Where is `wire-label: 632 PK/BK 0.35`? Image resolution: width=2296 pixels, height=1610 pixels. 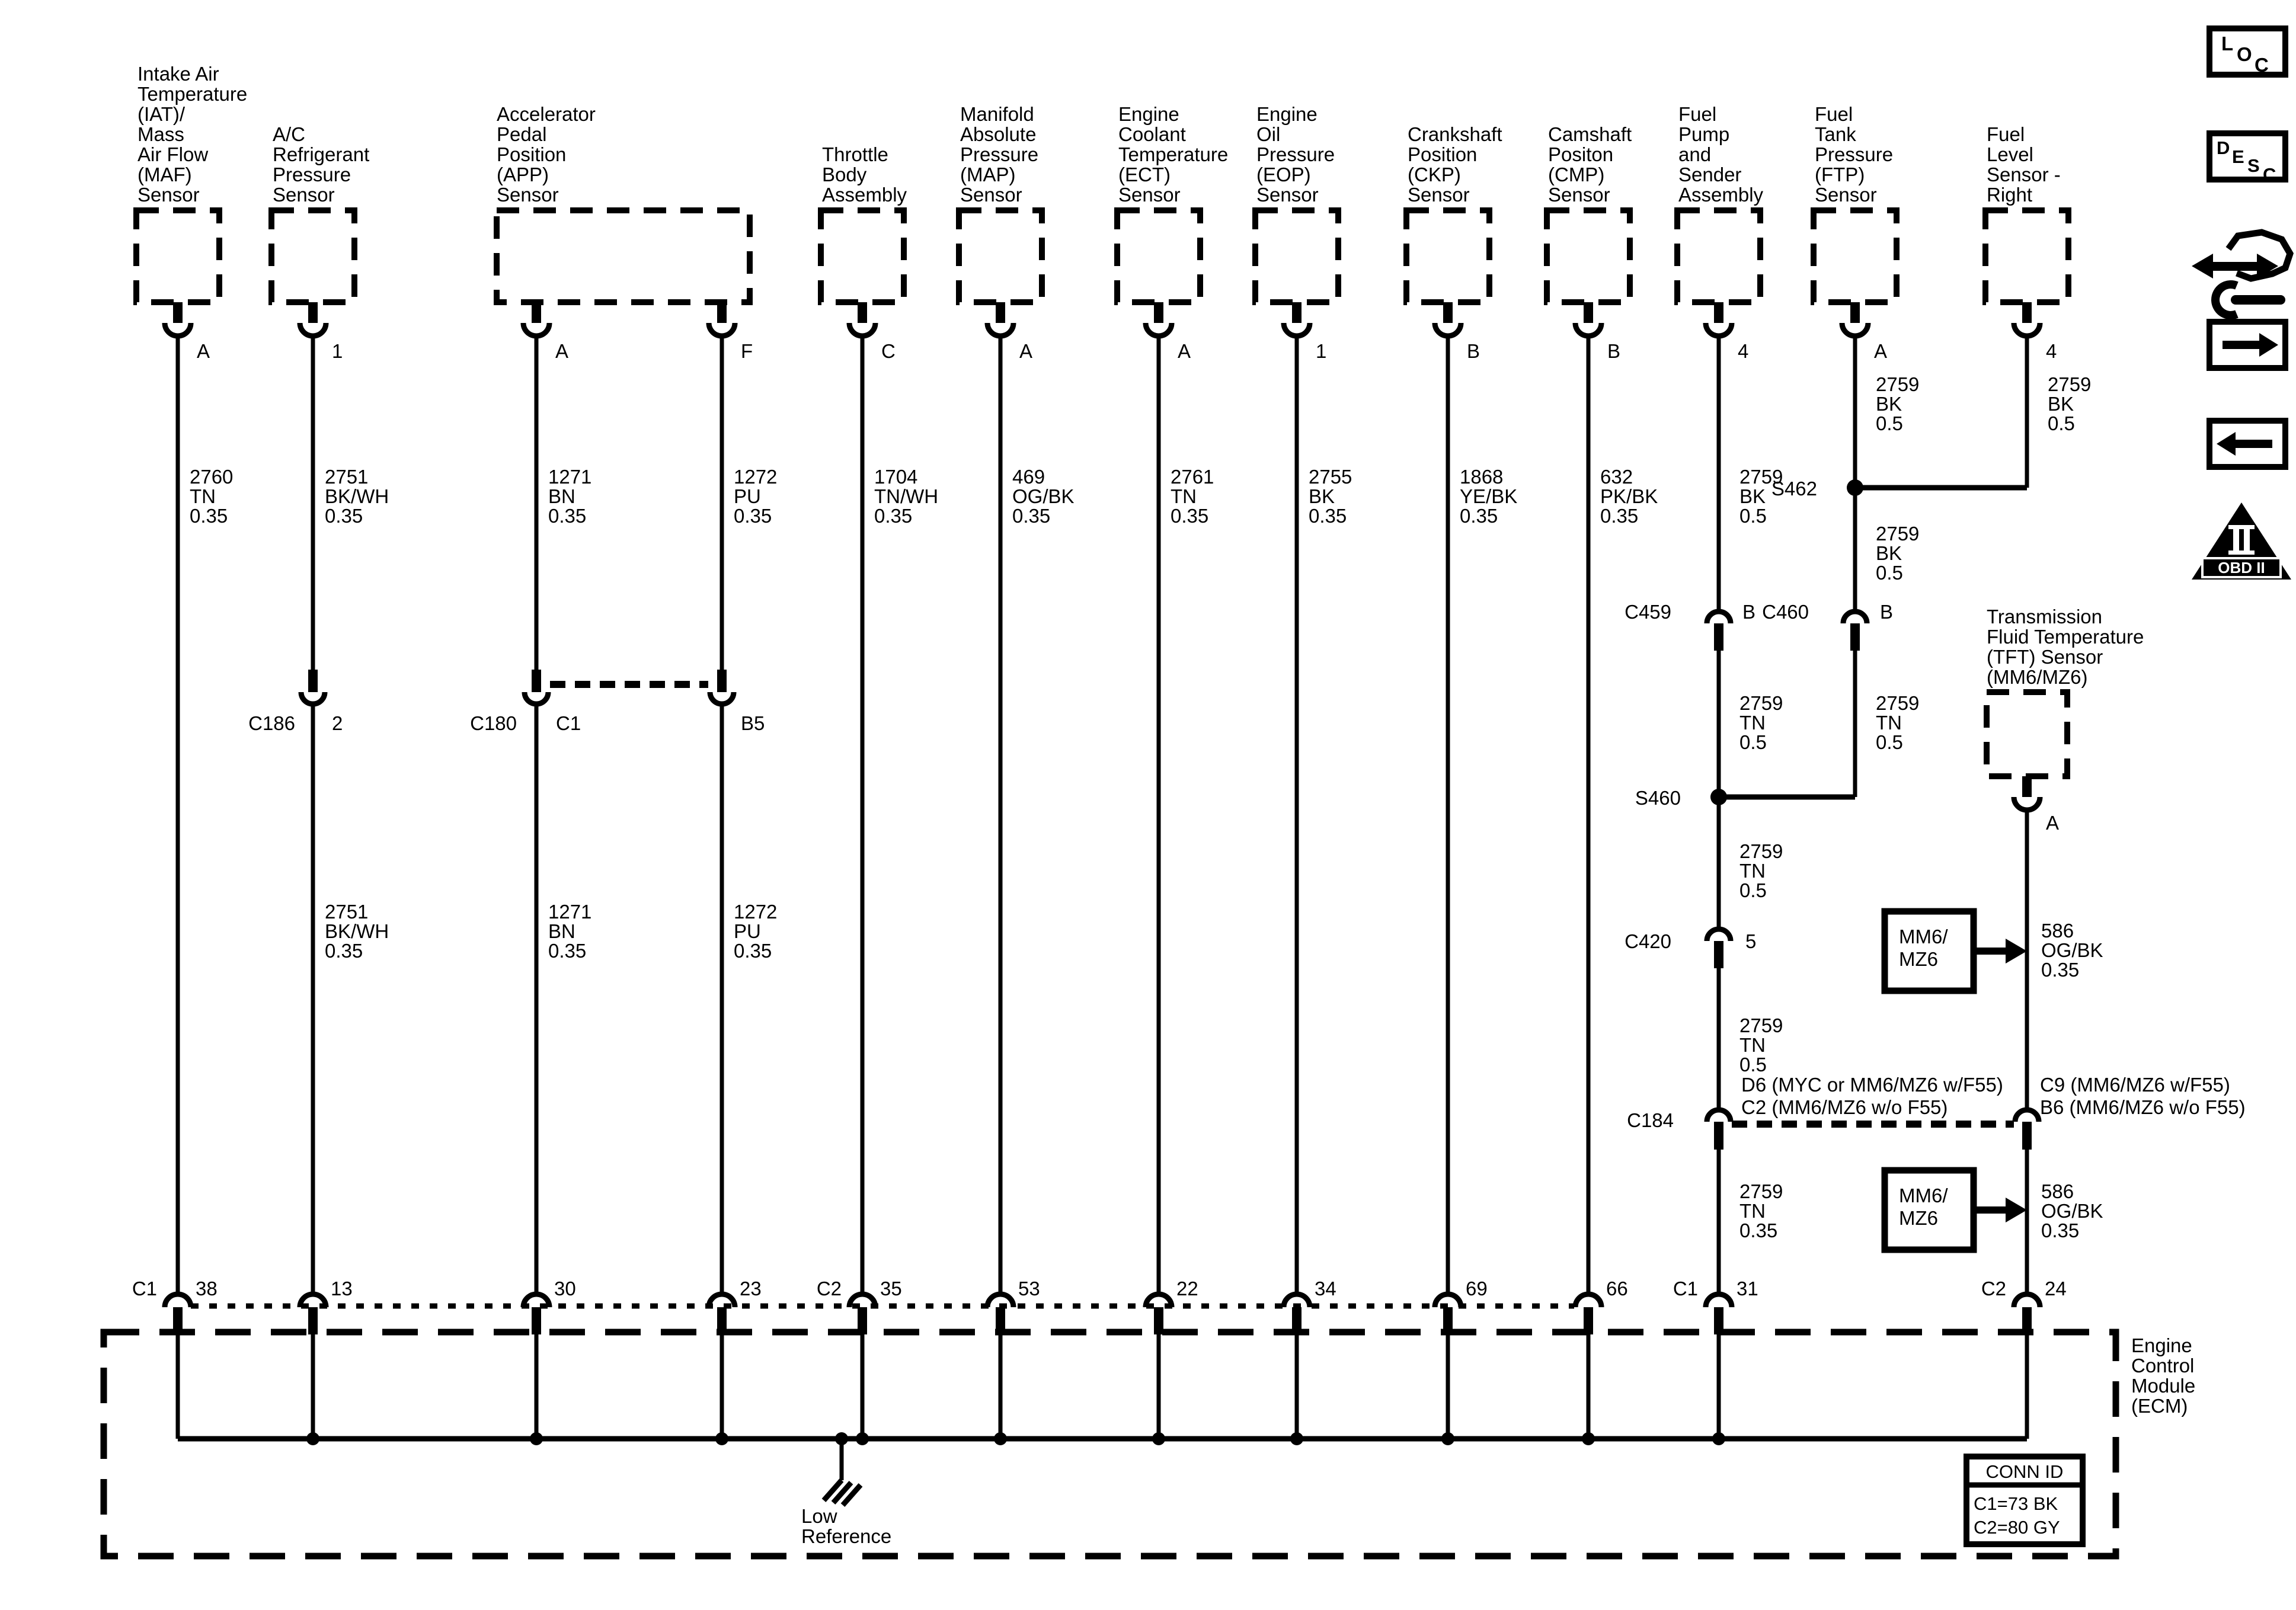
wire-label: 632 PK/BK 0.35 is located at coordinates (1629, 496).